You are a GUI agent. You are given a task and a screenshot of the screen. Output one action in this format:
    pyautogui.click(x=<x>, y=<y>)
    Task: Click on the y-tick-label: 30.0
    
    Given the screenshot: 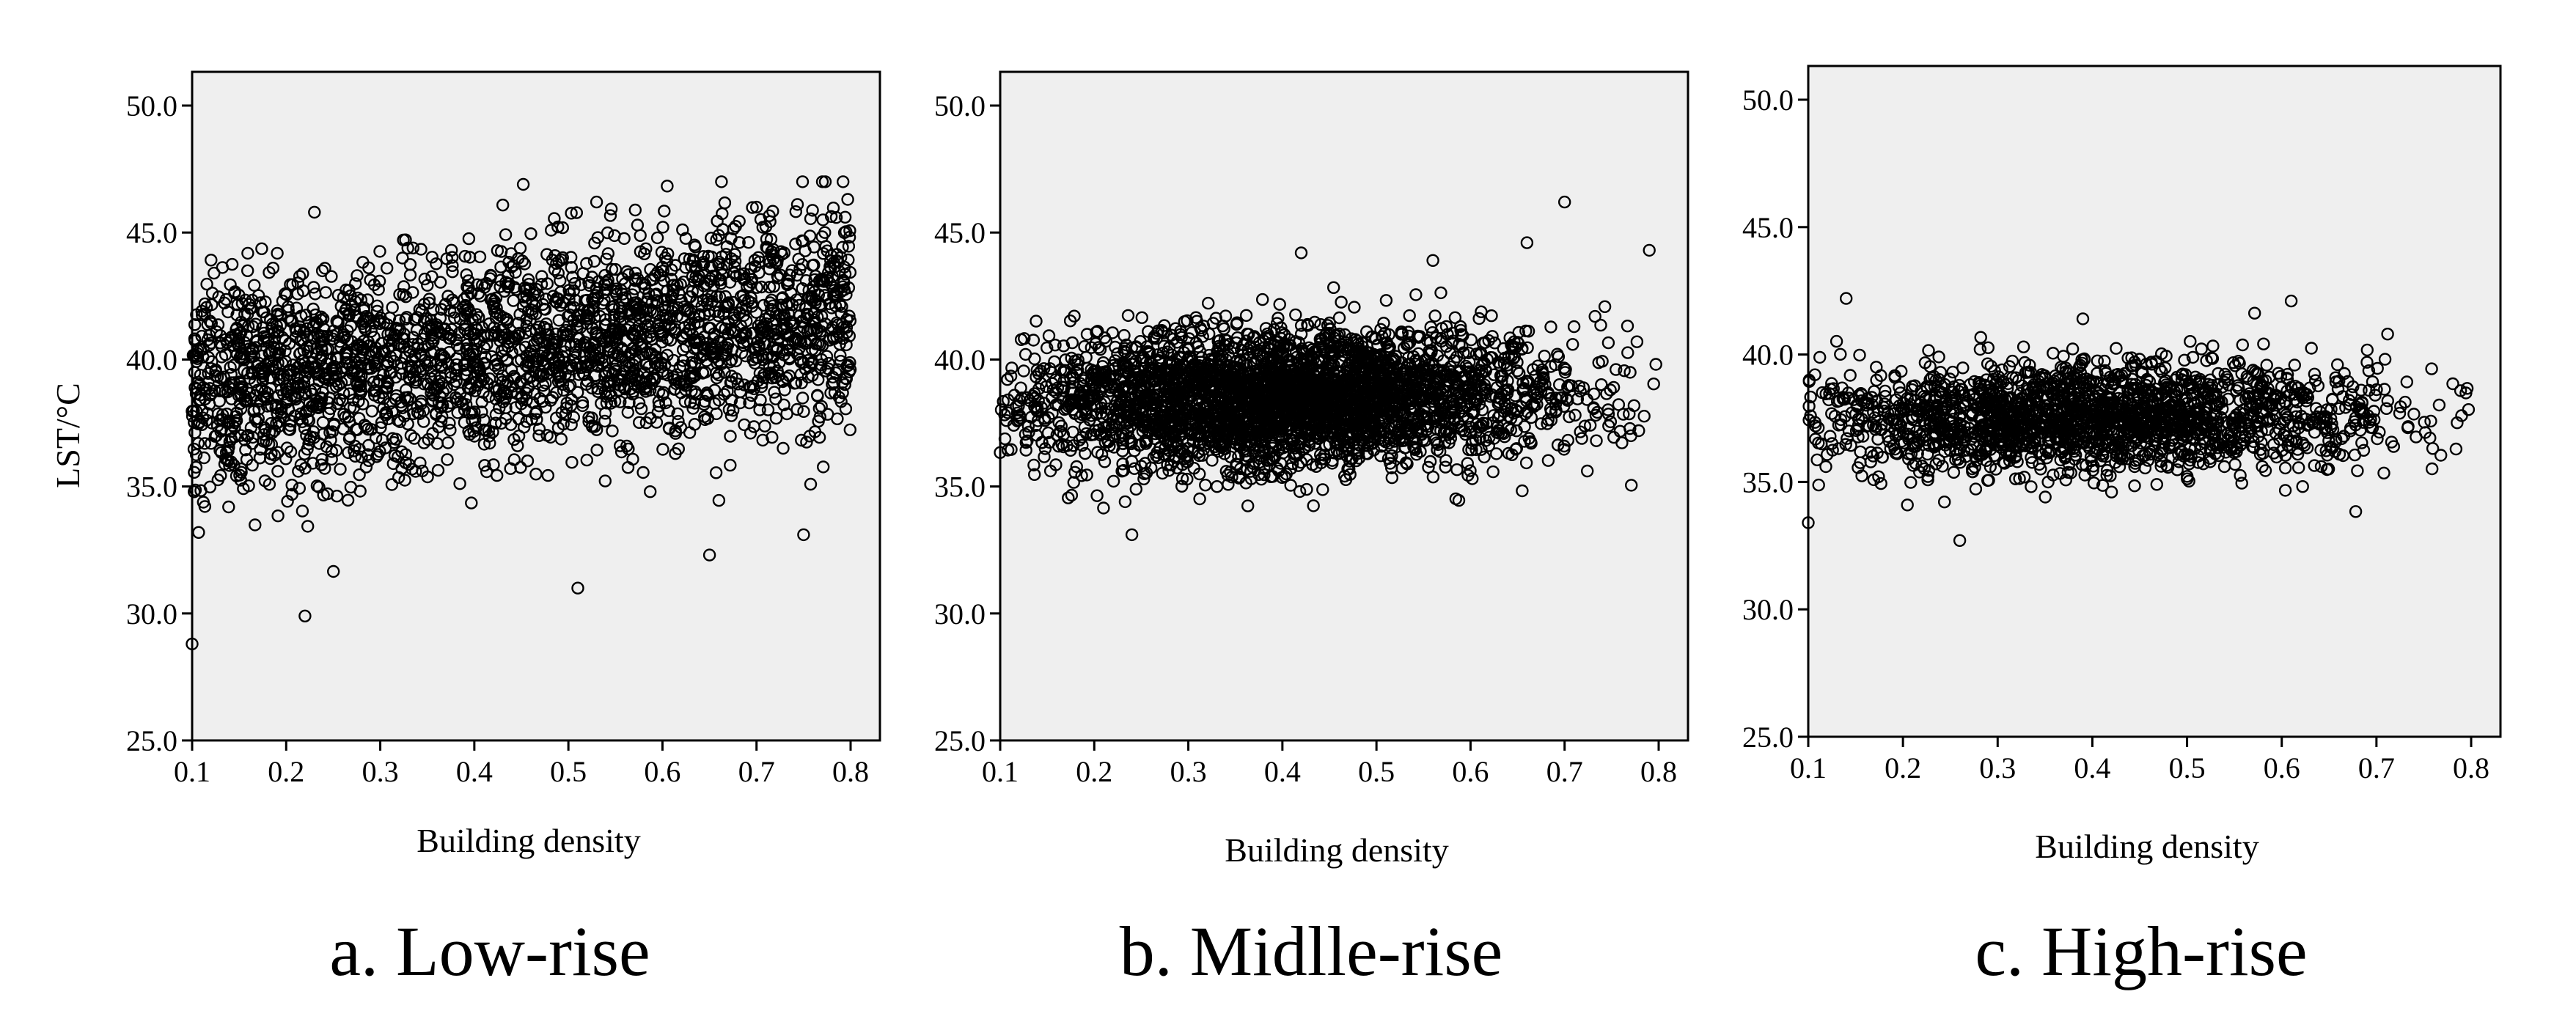 What is the action you would take?
    pyautogui.click(x=151, y=613)
    